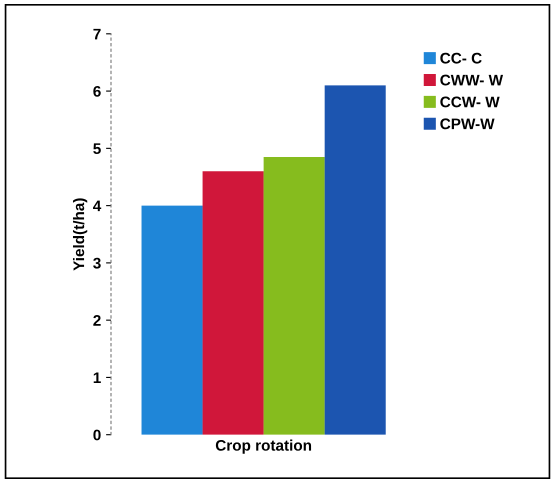 The image size is (555, 483). What do you see at coordinates (97, 206) in the screenshot?
I see `y-tick-label: 4` at bounding box center [97, 206].